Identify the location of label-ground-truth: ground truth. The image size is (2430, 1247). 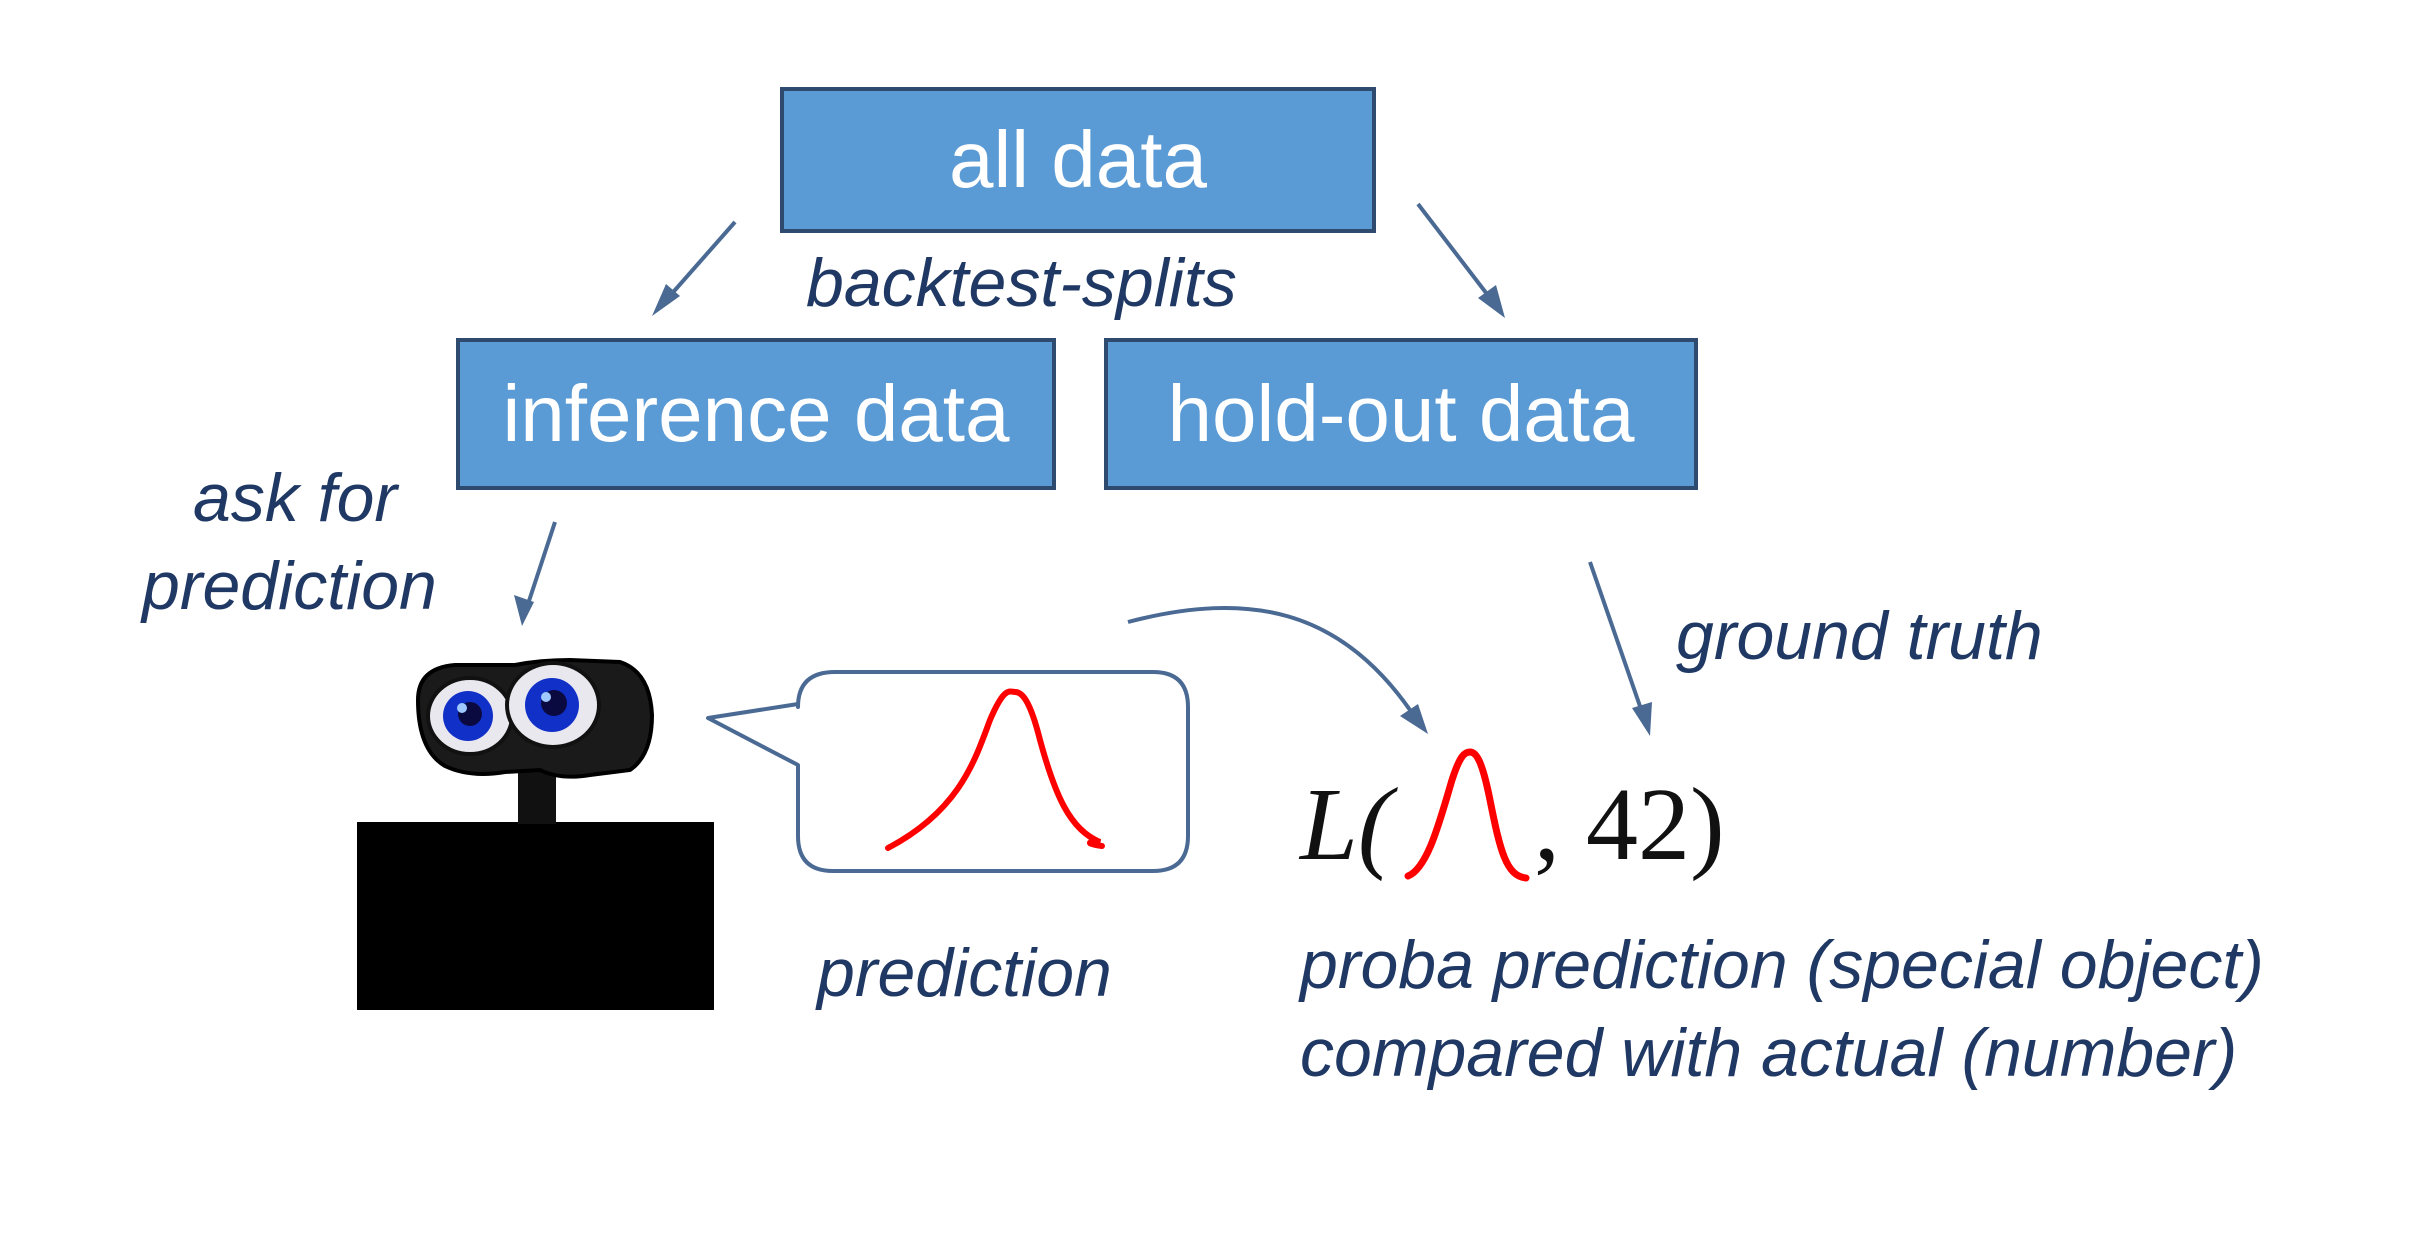
(1859, 636).